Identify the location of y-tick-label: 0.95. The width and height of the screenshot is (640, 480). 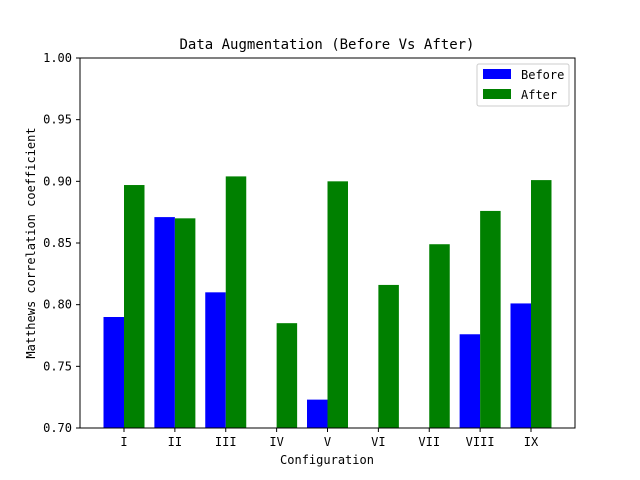
(57, 120).